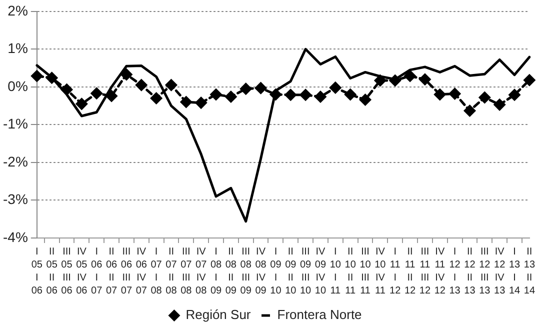 The height and width of the screenshot is (332, 537). What do you see at coordinates (15, 236) in the screenshot?
I see `y-tick-label: -4%` at bounding box center [15, 236].